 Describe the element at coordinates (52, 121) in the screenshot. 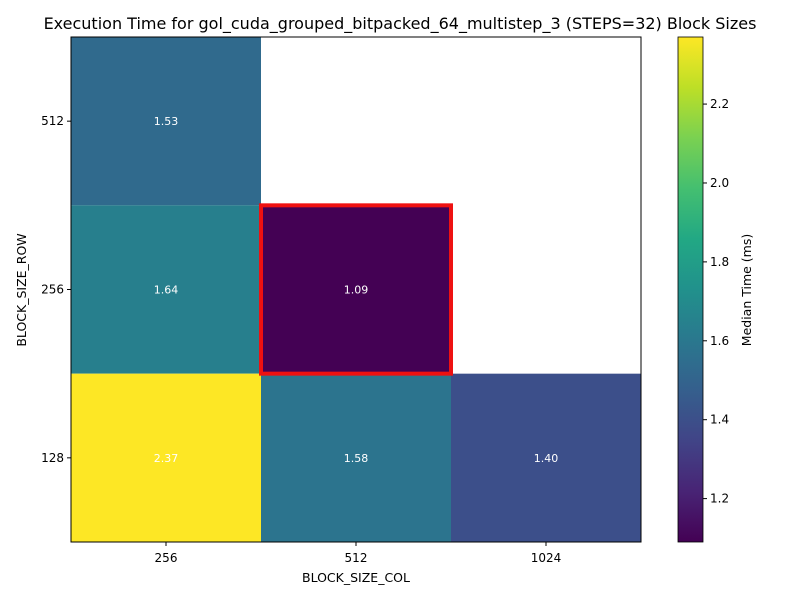

I see `y-tick-label: 512` at that location.